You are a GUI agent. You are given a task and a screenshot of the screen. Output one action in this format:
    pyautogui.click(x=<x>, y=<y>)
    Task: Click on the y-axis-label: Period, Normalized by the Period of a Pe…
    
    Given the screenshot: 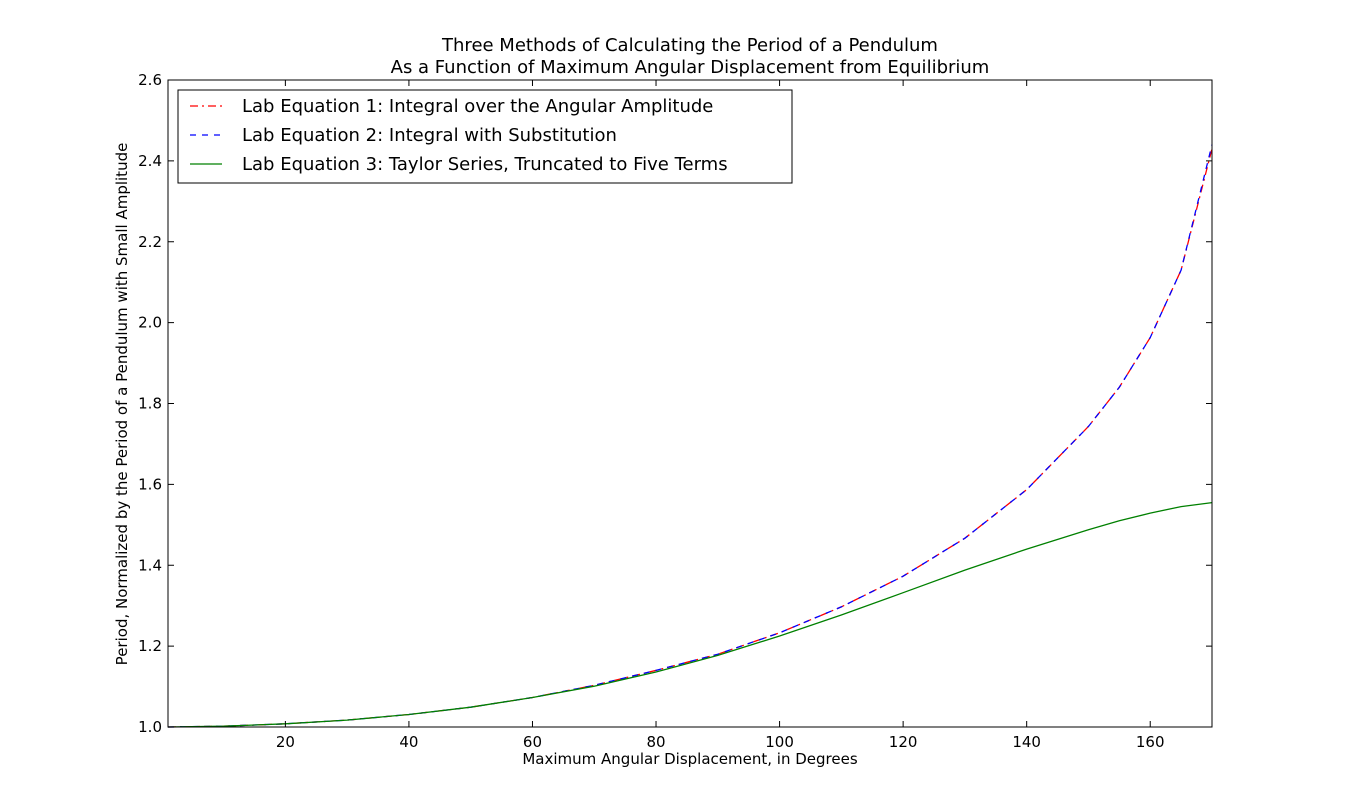 What is the action you would take?
    pyautogui.click(x=122, y=404)
    